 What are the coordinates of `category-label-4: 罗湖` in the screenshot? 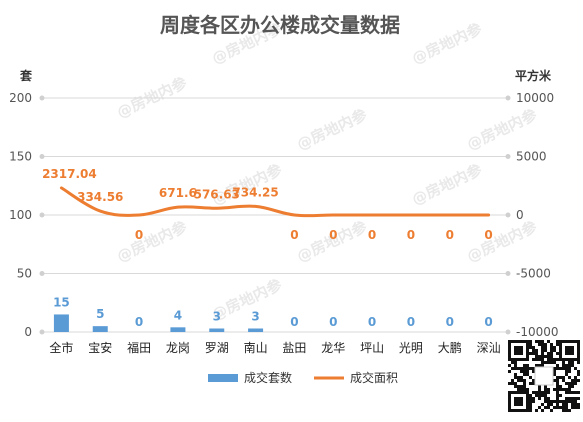 It's located at (217, 347).